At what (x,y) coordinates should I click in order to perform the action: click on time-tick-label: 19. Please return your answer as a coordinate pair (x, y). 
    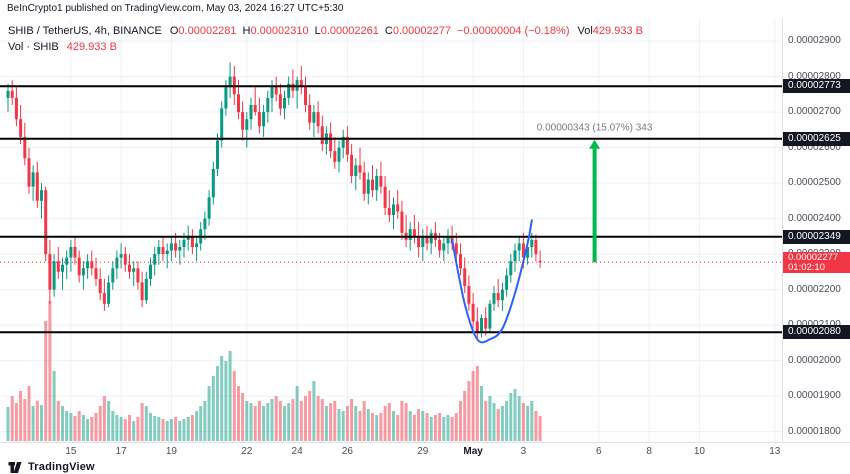
    Looking at the image, I should click on (171, 451).